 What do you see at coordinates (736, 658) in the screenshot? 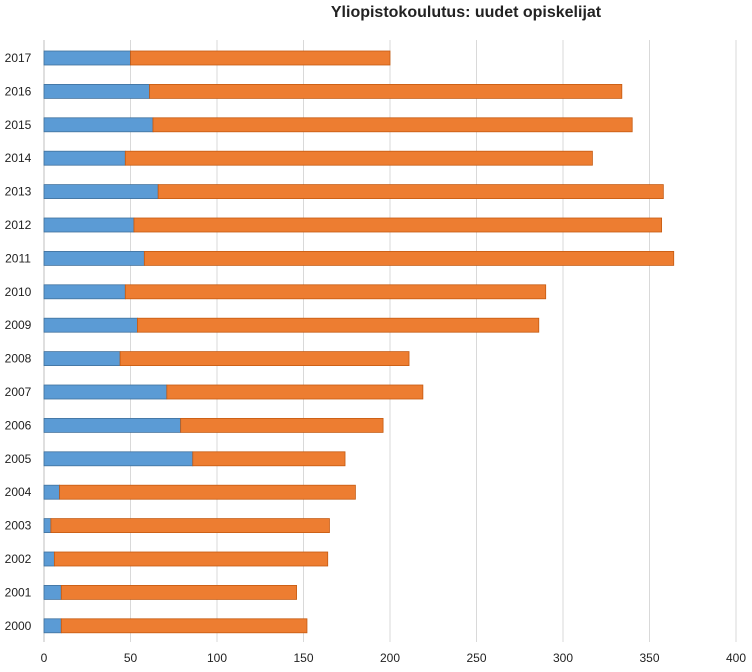
I see `x-tick-label: 400` at bounding box center [736, 658].